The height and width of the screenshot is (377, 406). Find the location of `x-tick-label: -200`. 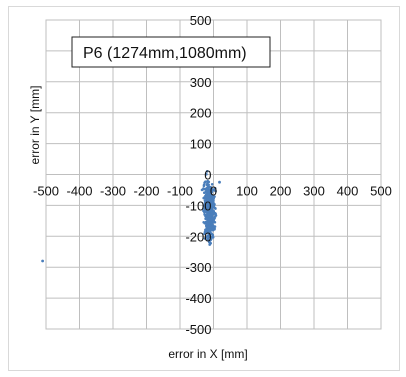

x-tick-label: -200 is located at coordinates (146, 191).